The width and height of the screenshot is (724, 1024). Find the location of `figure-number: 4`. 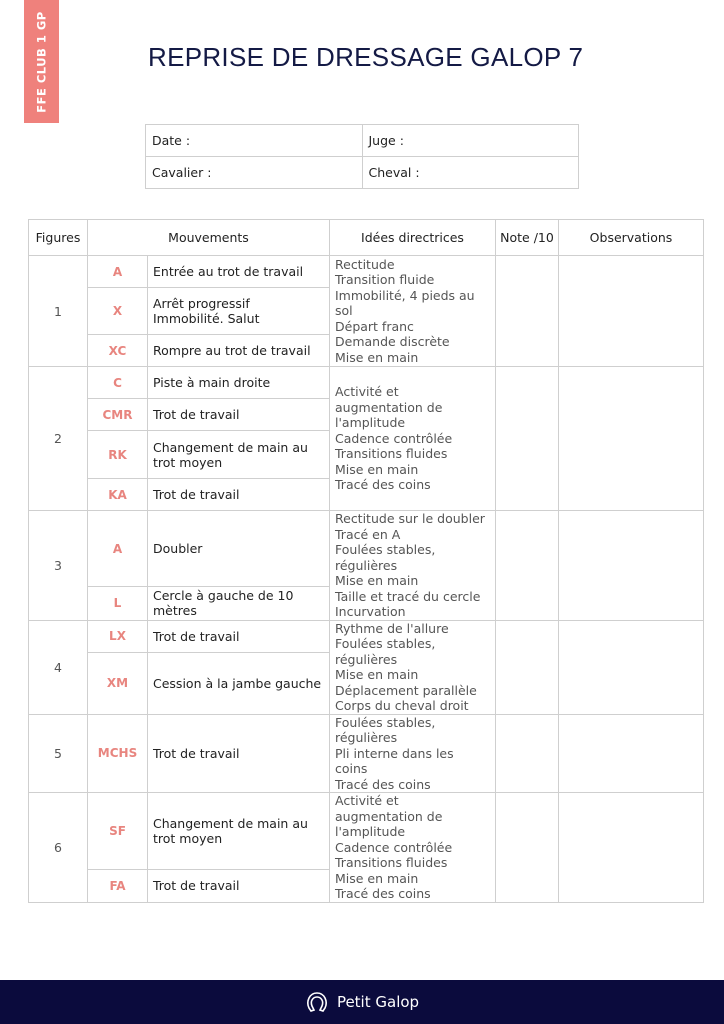

figure-number: 4 is located at coordinates (58, 667).